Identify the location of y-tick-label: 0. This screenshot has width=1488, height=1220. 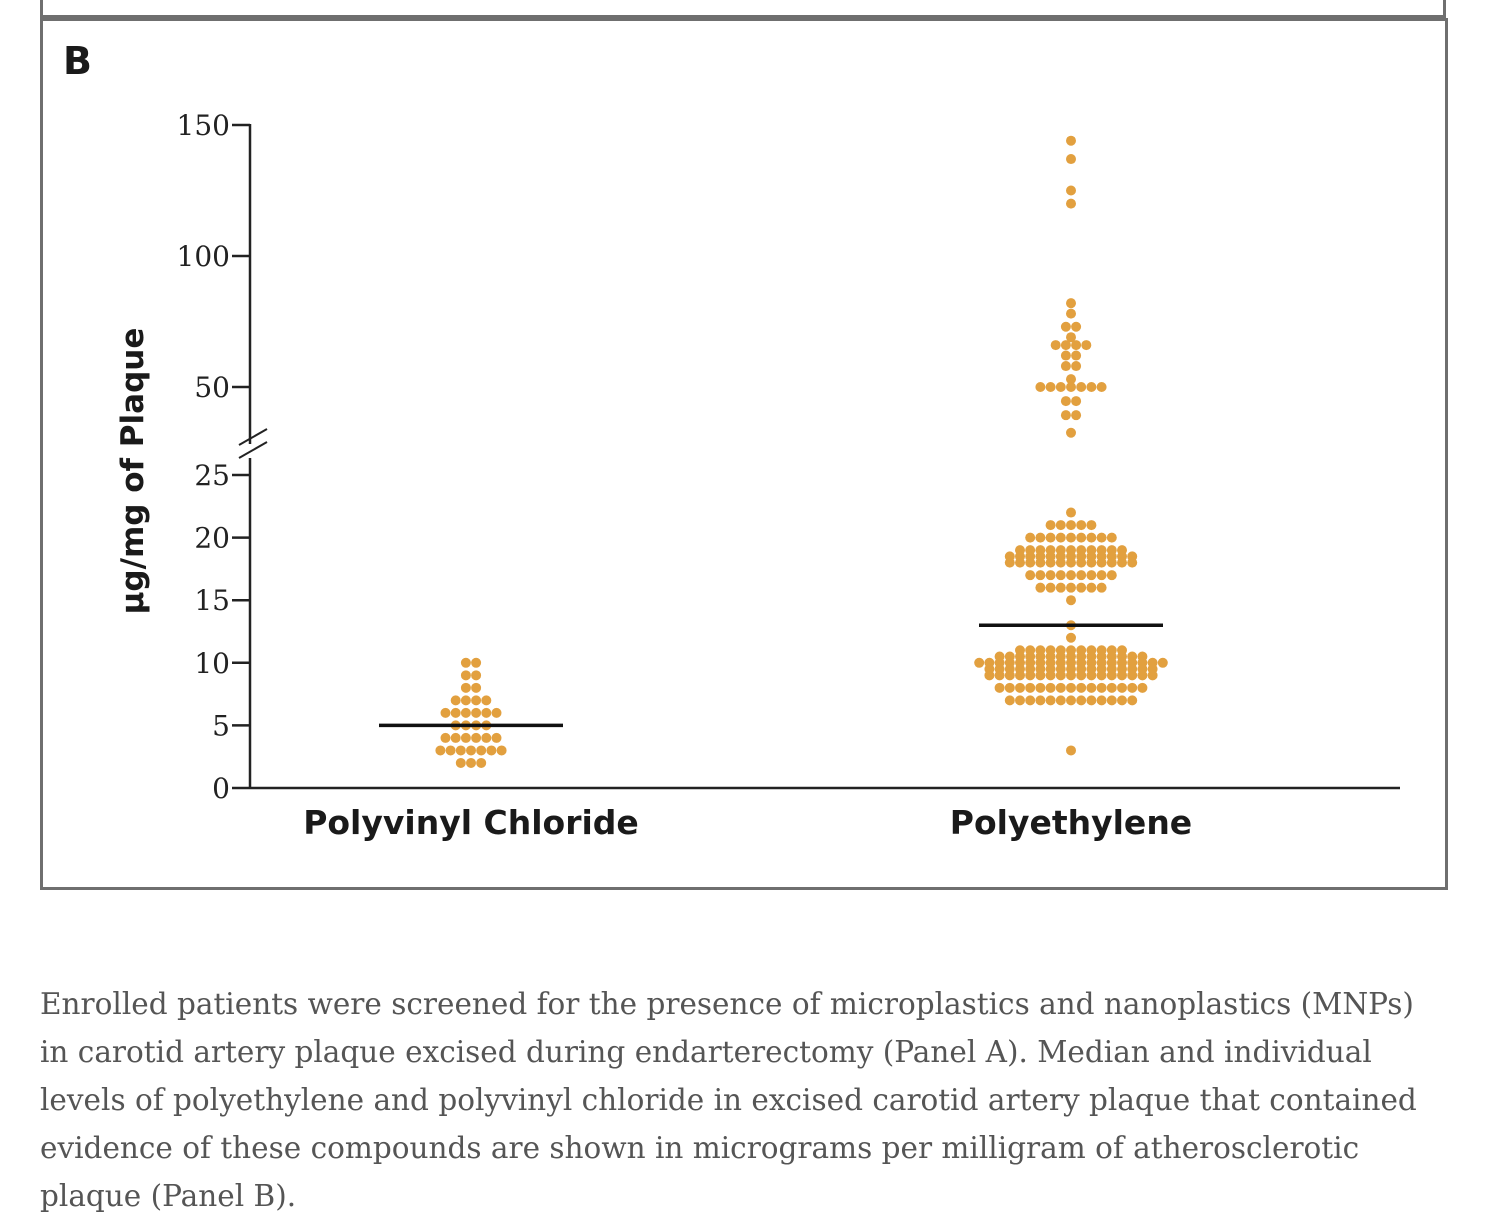
(221, 788).